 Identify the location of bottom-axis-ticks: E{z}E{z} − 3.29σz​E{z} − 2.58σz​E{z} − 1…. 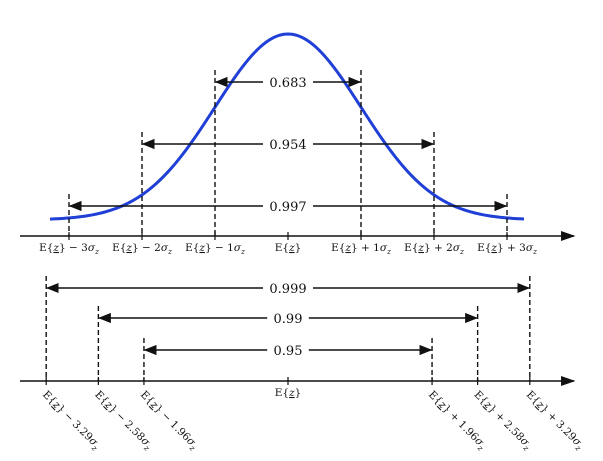
(312, 415).